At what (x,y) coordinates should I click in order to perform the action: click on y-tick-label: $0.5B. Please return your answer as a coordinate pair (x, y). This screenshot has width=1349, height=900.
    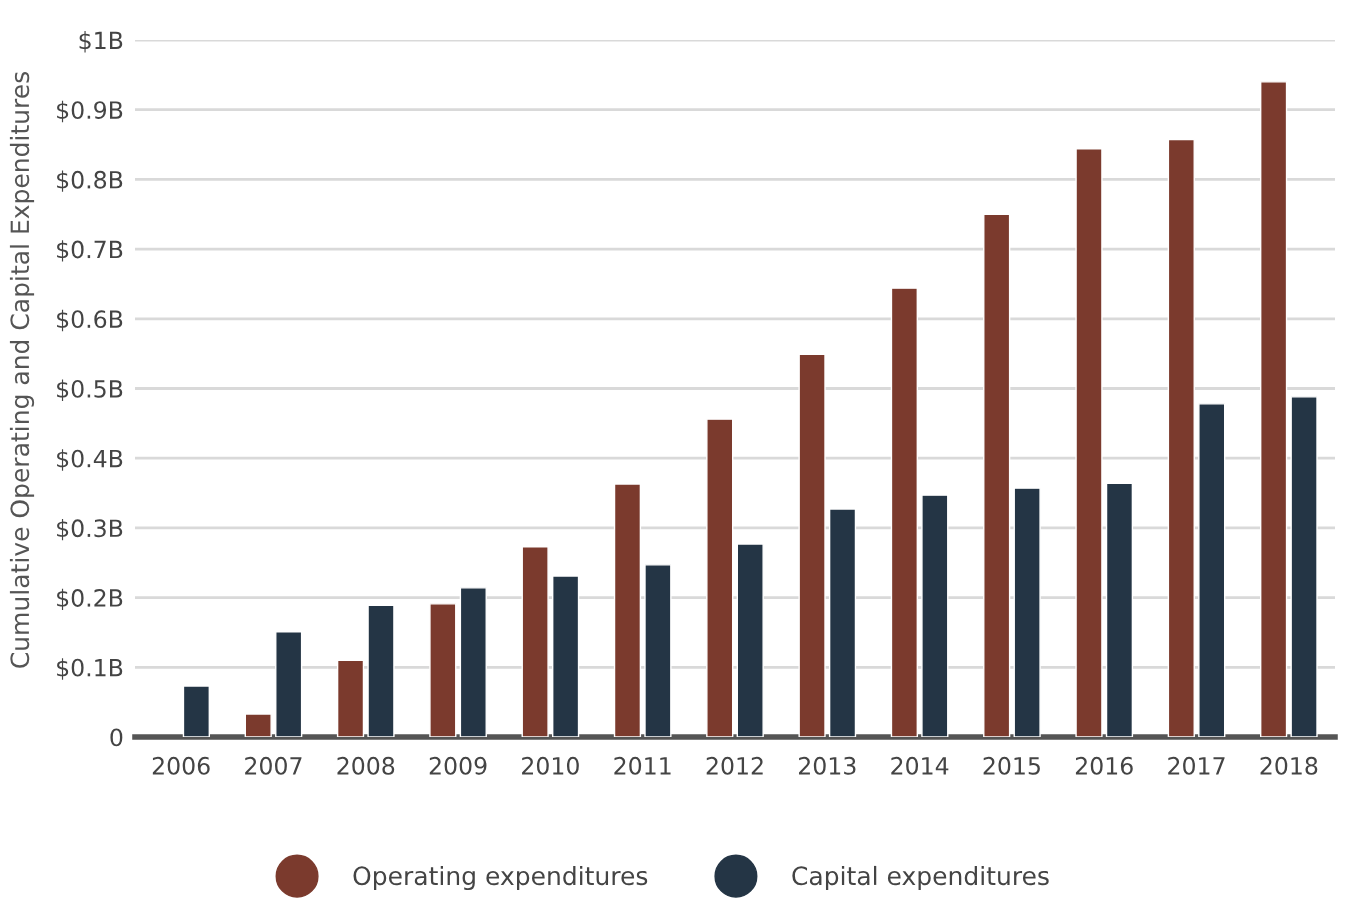
    Looking at the image, I should click on (90, 390).